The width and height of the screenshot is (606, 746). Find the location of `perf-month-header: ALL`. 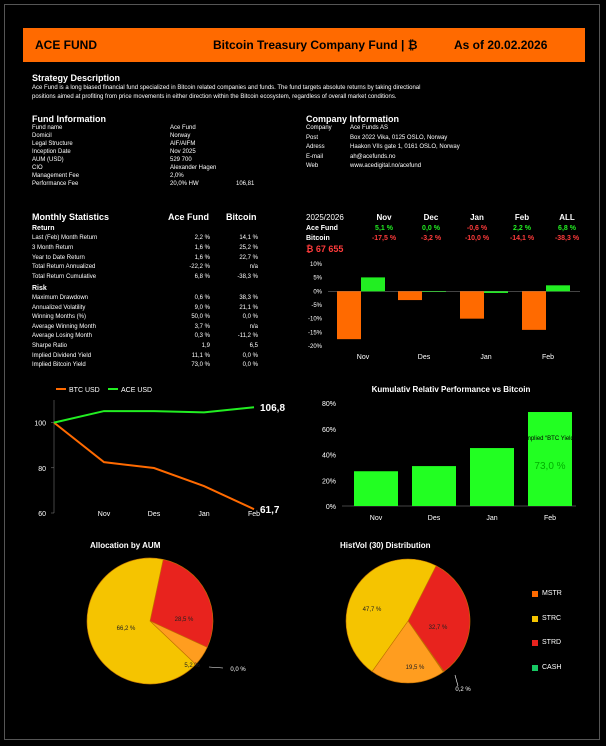

perf-month-header: ALL is located at coordinates (567, 217).